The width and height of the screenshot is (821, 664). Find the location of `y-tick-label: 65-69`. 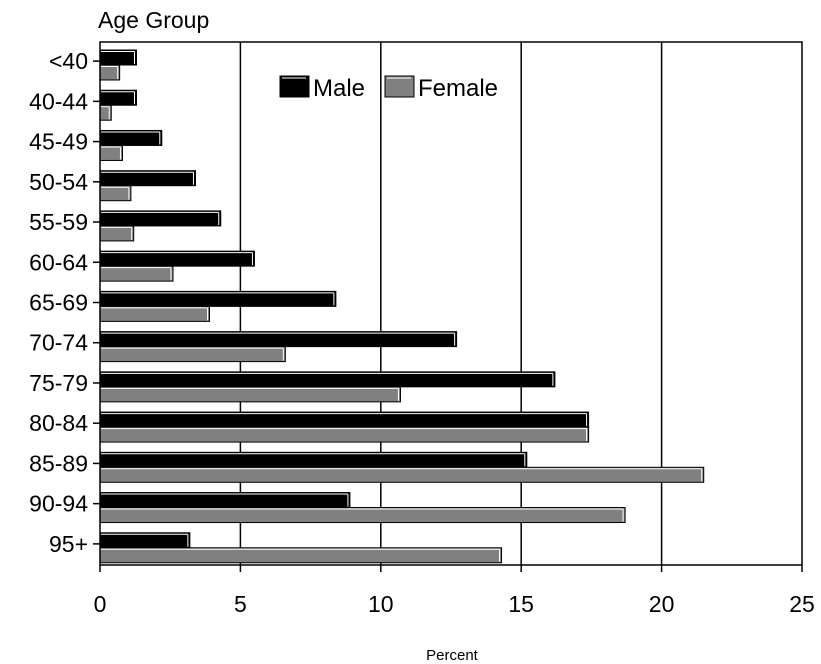

y-tick-label: 65-69 is located at coordinates (58, 303).